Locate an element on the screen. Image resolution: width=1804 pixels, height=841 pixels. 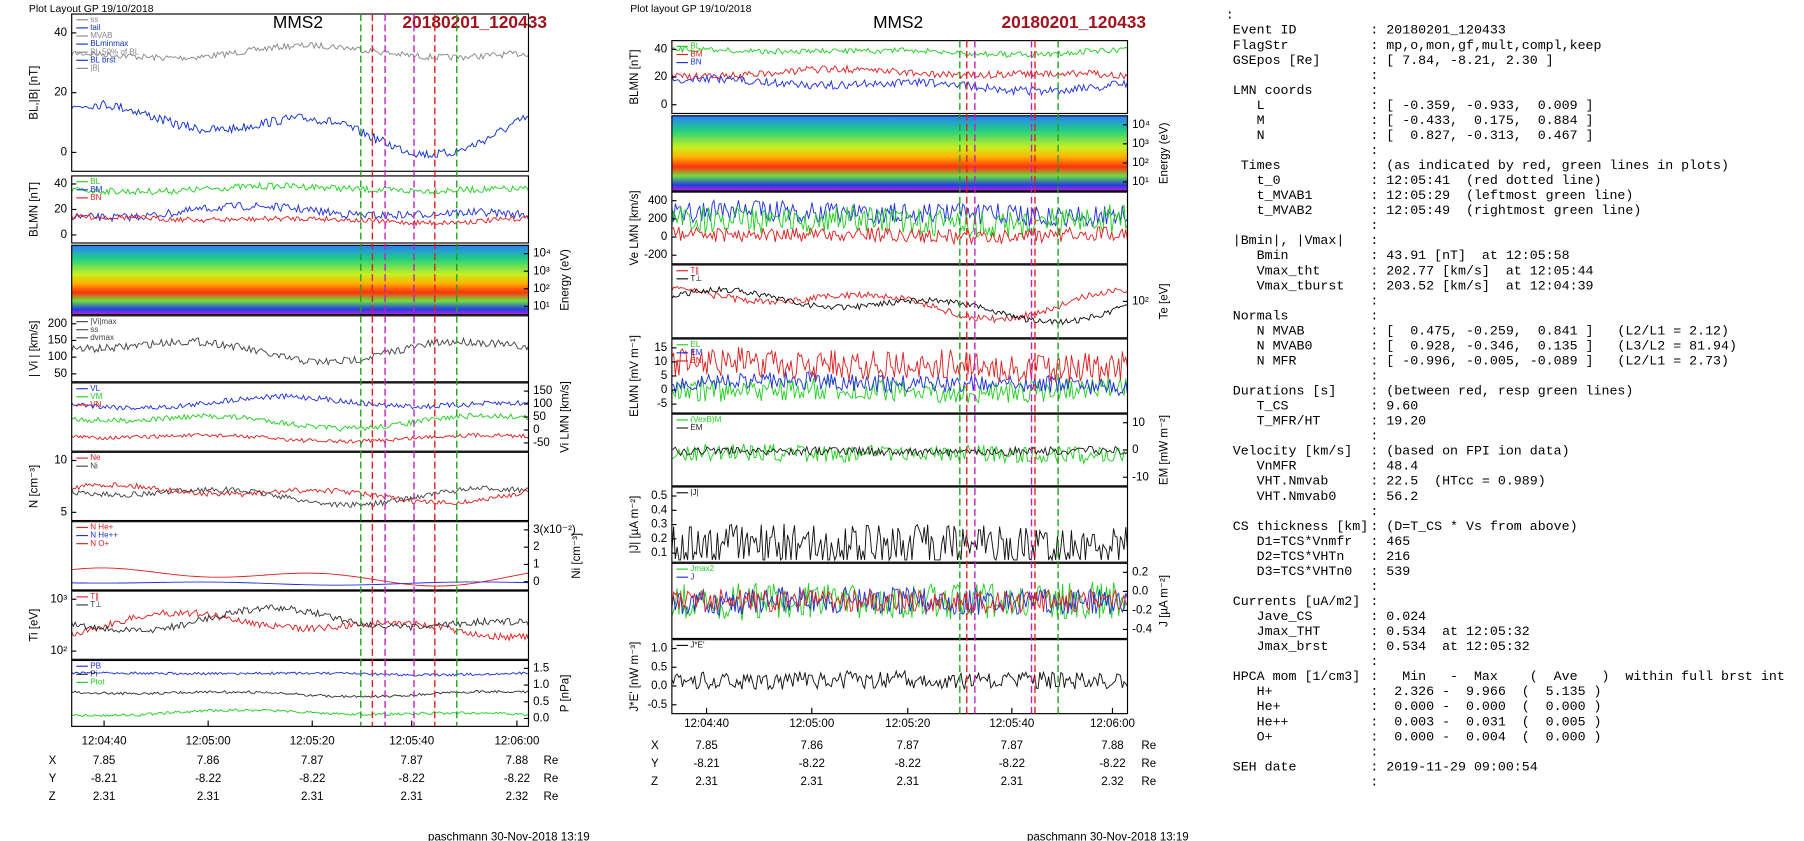
coord-label: Z is located at coordinates (654, 782).